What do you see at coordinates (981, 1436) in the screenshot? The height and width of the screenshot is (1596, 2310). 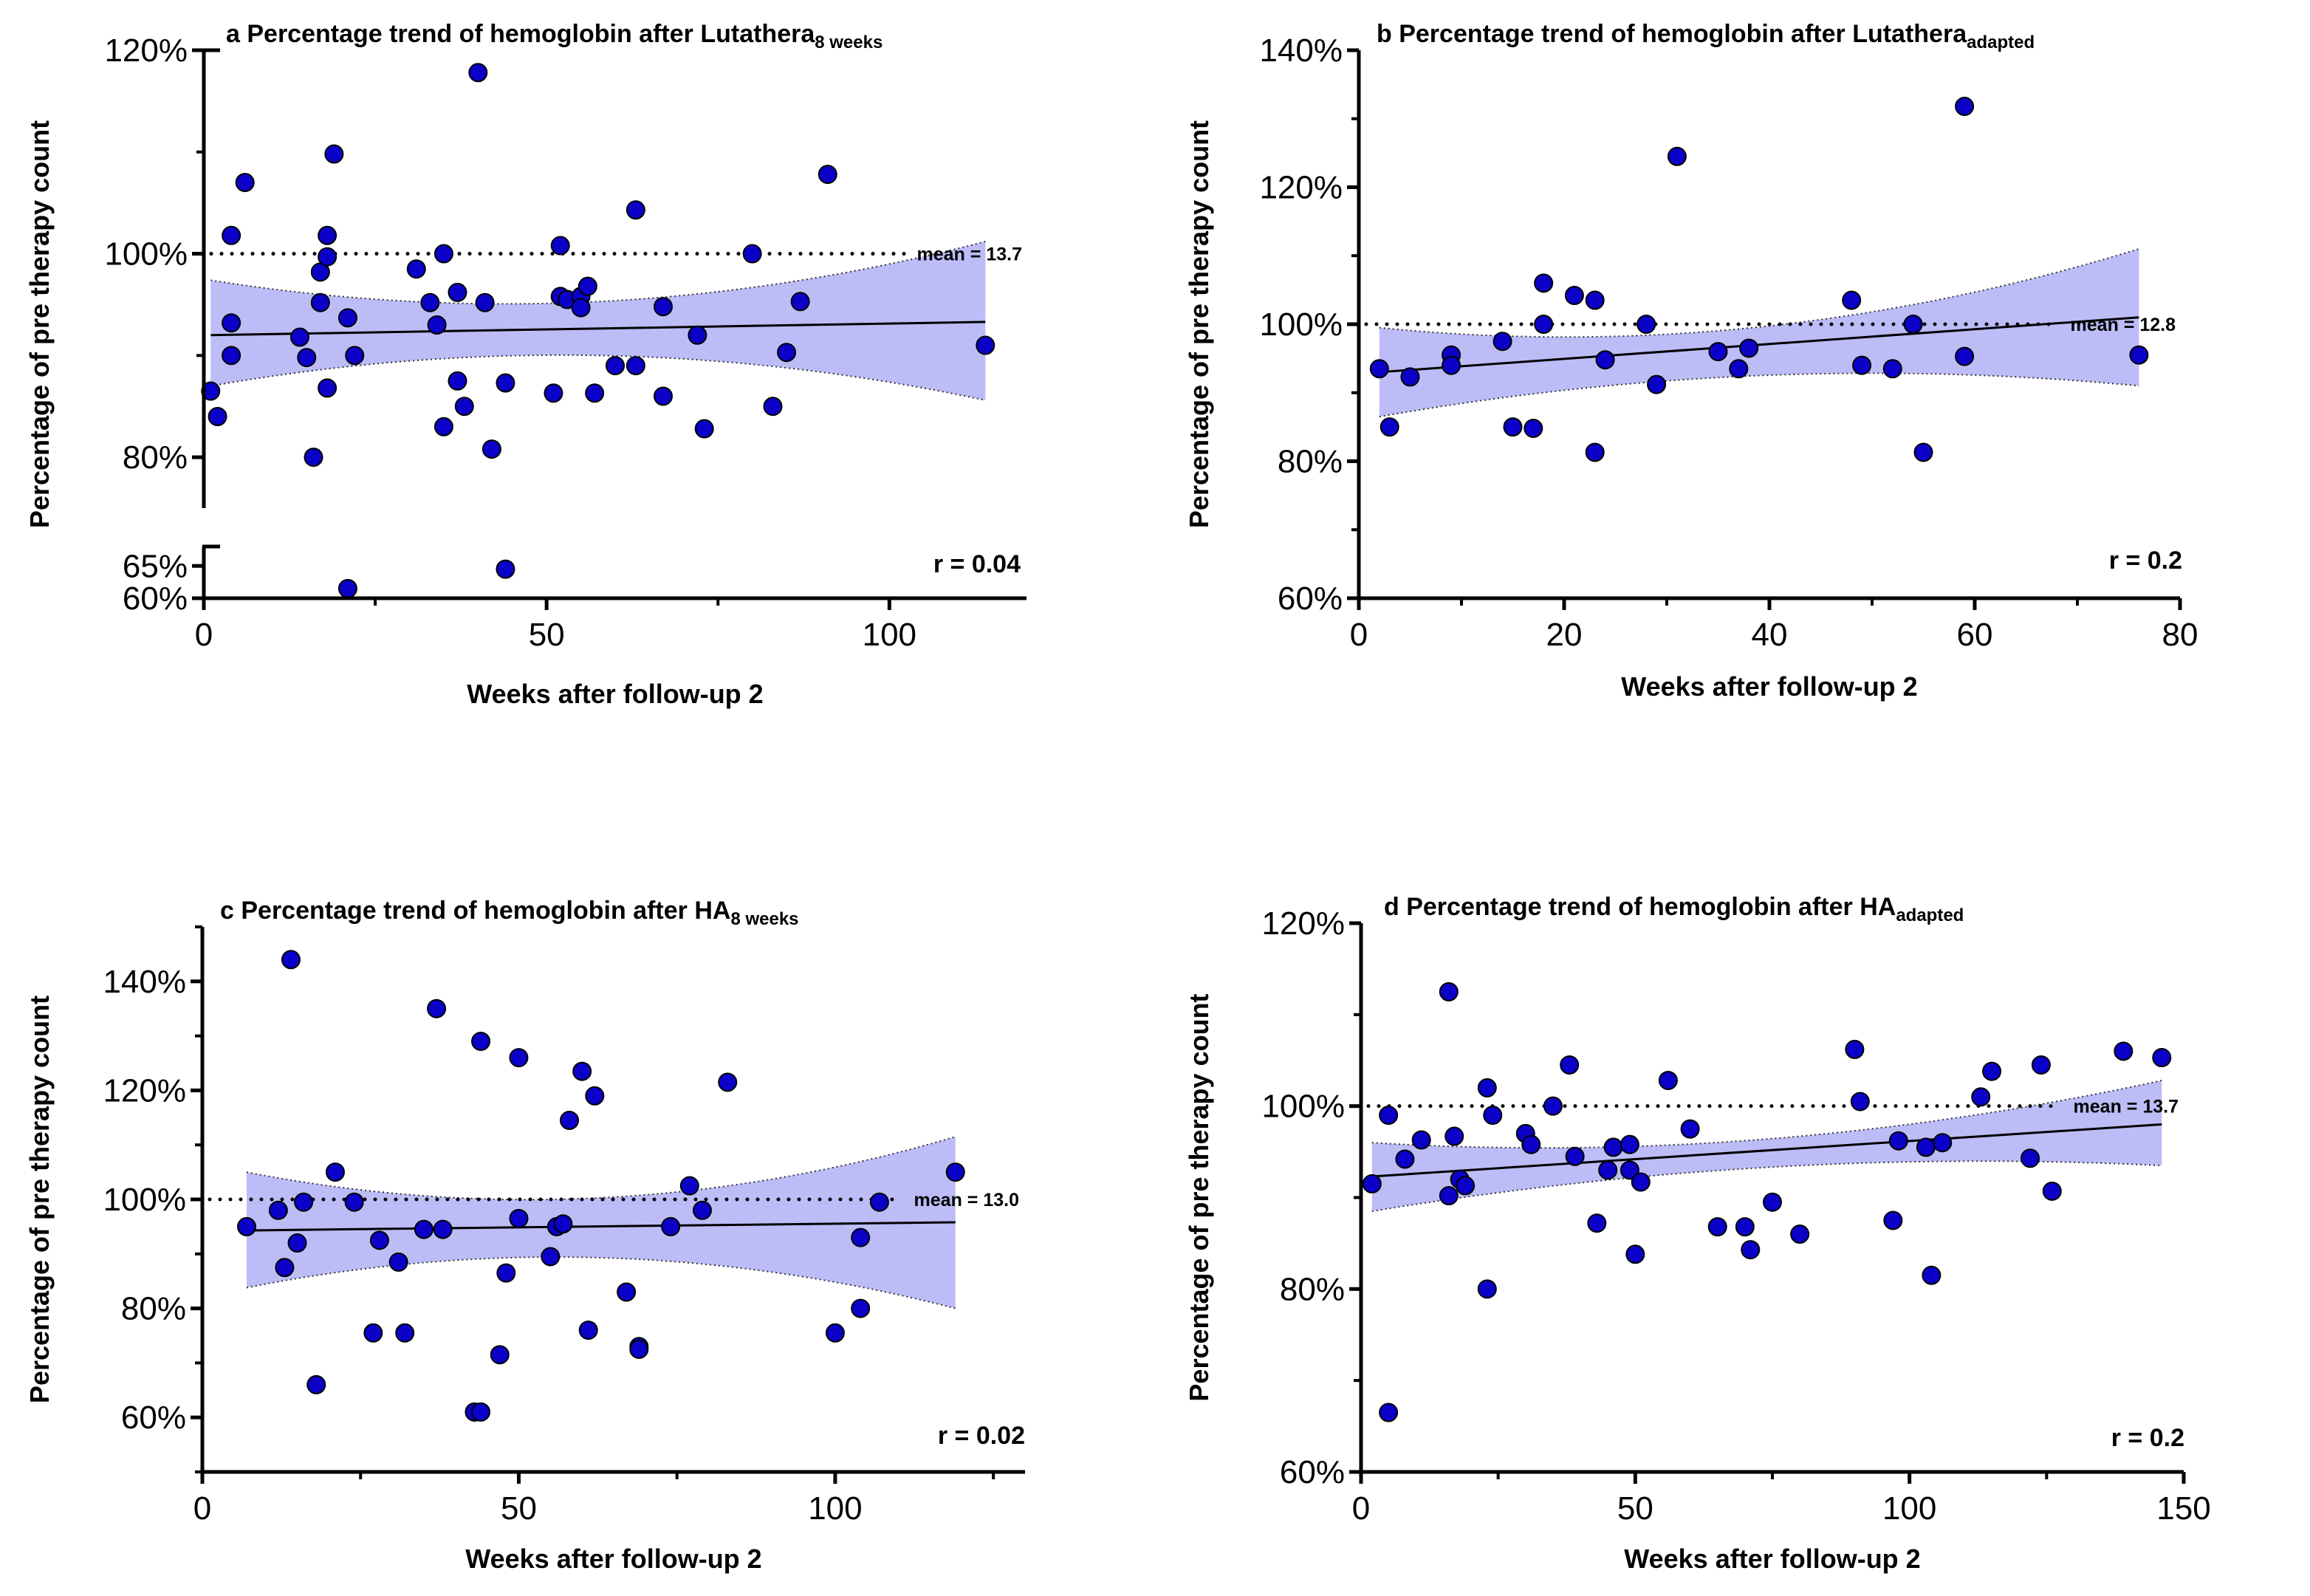 I see `correlation-label: r = 0.02` at bounding box center [981, 1436].